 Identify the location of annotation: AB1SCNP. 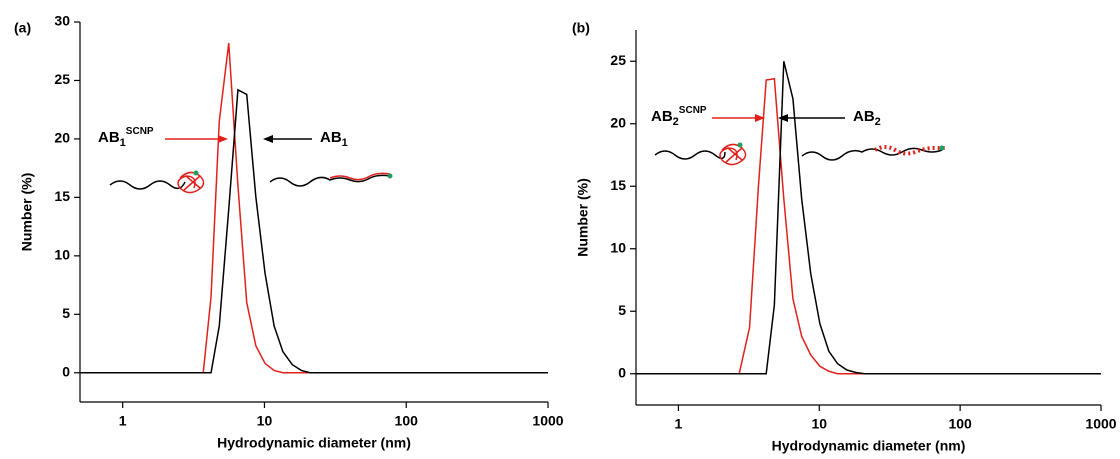
(126, 137).